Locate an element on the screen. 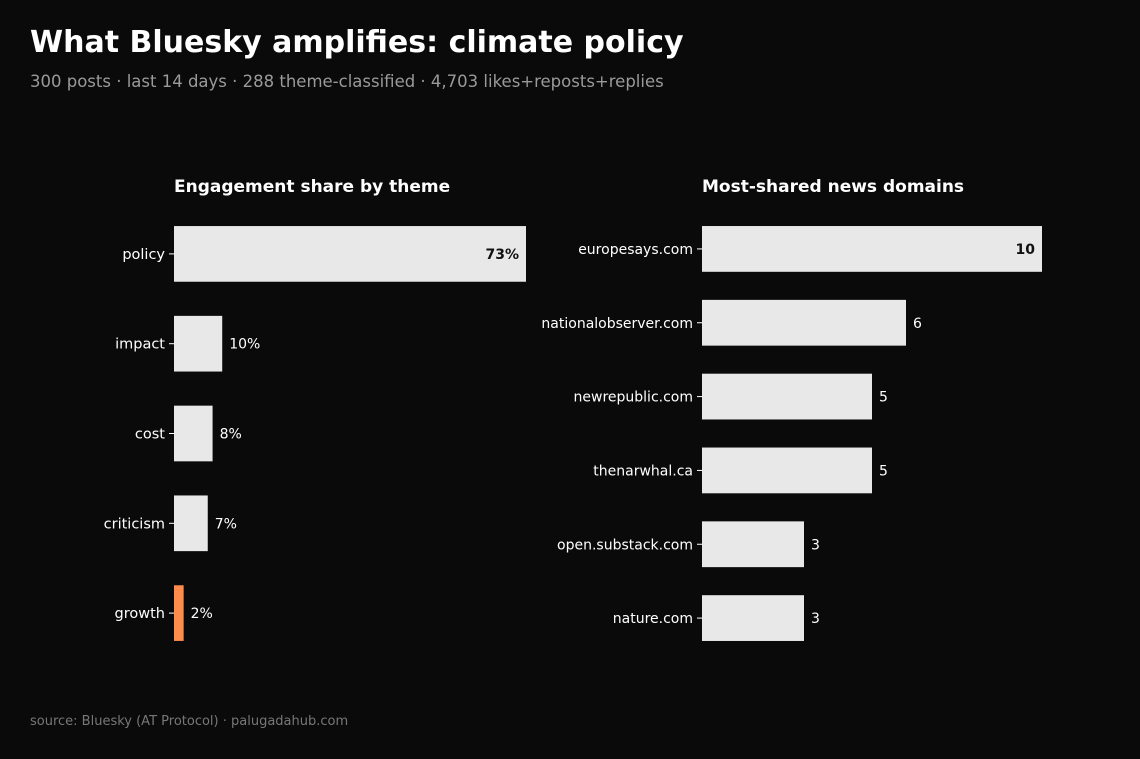  value-label: 2% is located at coordinates (202, 614).